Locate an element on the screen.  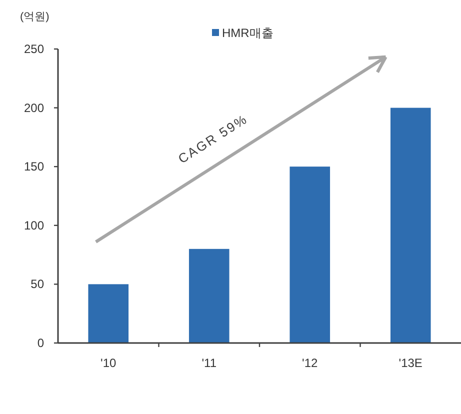
y-tick-label: 50 is located at coordinates (37, 284).